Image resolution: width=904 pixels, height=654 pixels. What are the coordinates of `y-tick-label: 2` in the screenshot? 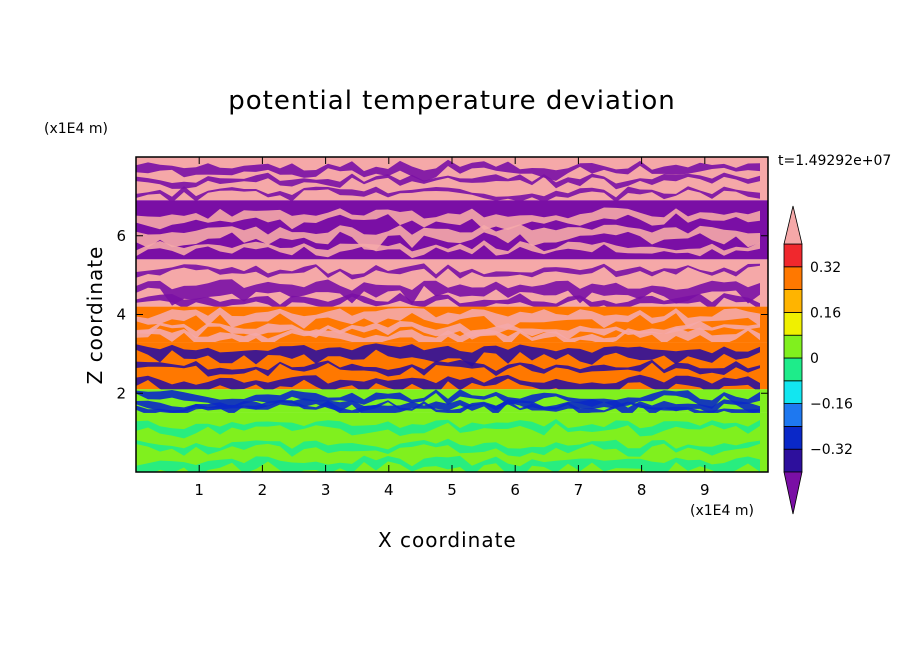 It's located at (121, 393).